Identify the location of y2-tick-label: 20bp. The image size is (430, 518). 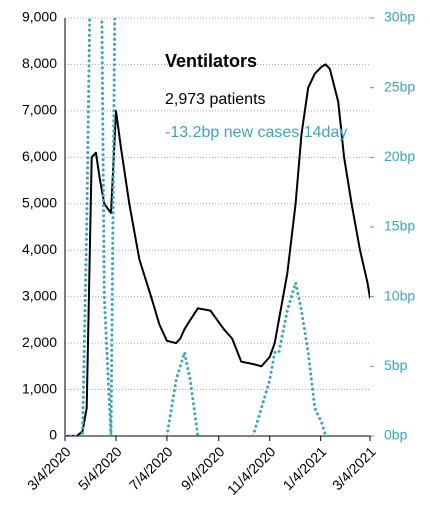
(399, 156).